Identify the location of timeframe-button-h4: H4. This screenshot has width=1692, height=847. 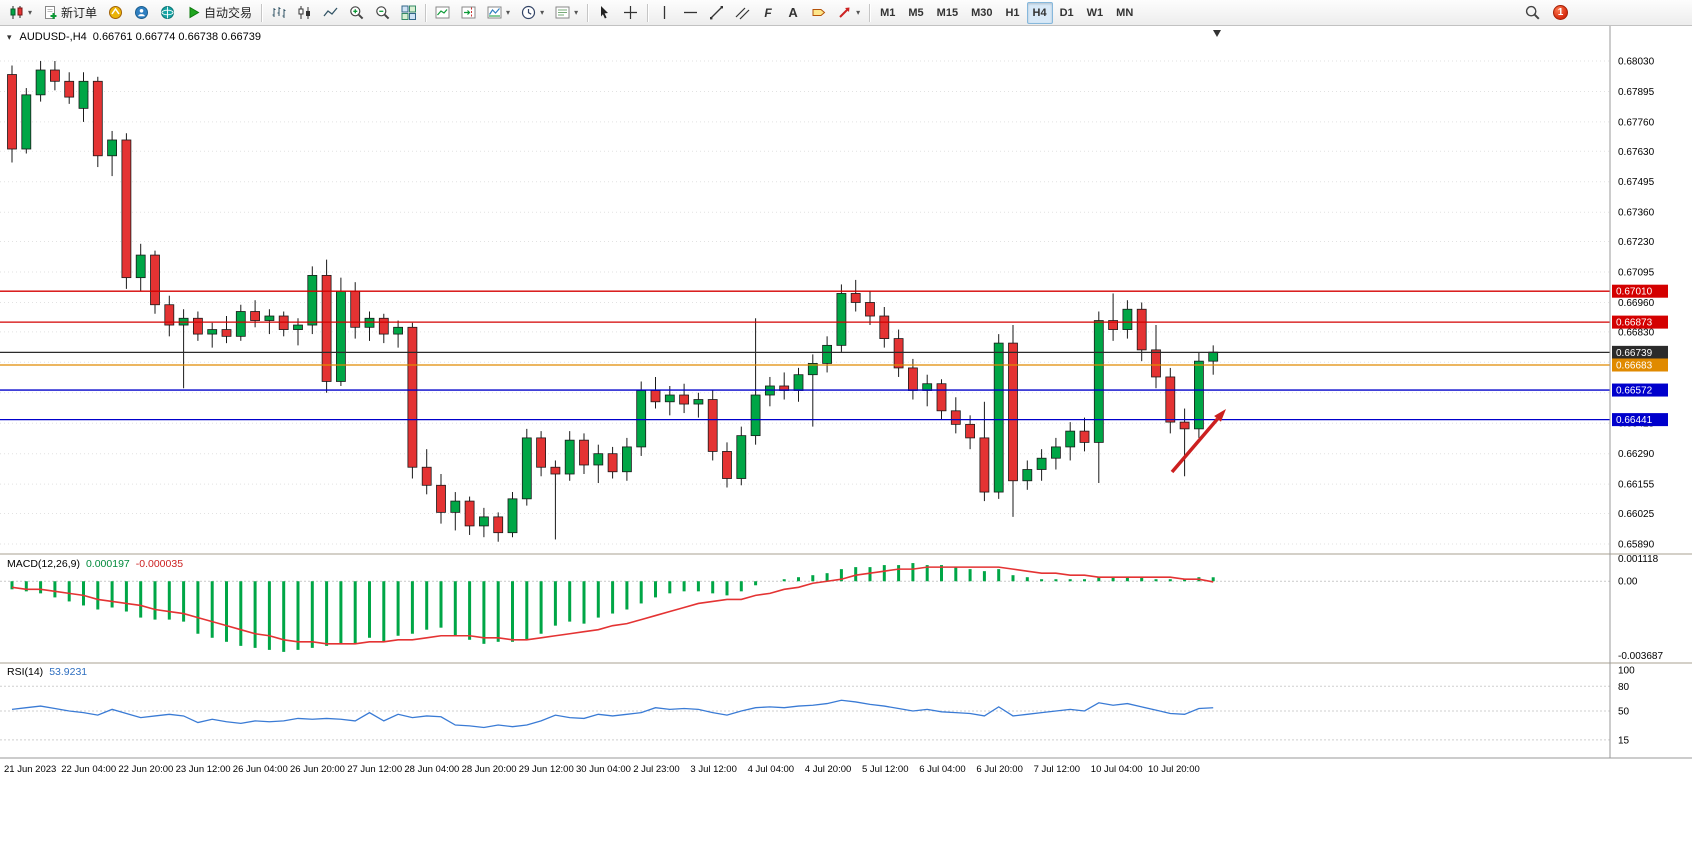
(1039, 12).